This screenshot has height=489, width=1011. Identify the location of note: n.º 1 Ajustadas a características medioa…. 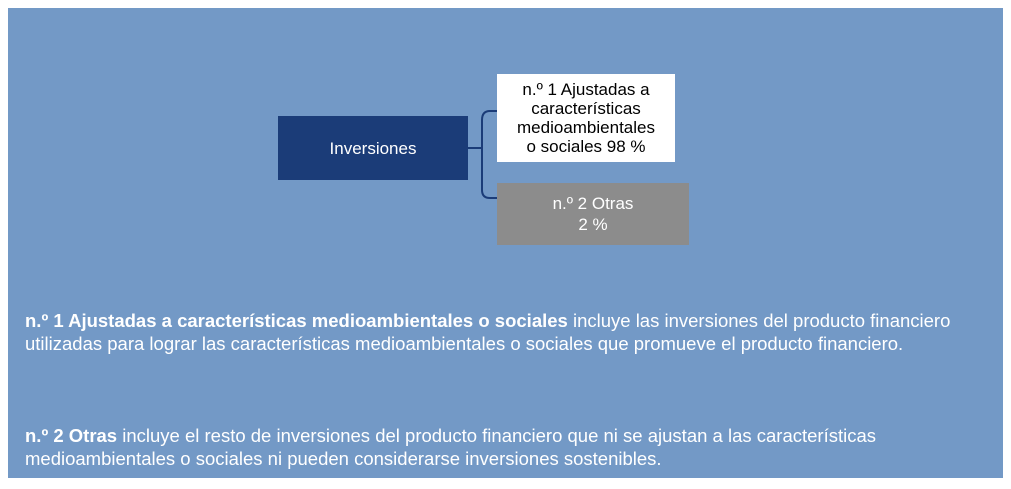
(505, 332).